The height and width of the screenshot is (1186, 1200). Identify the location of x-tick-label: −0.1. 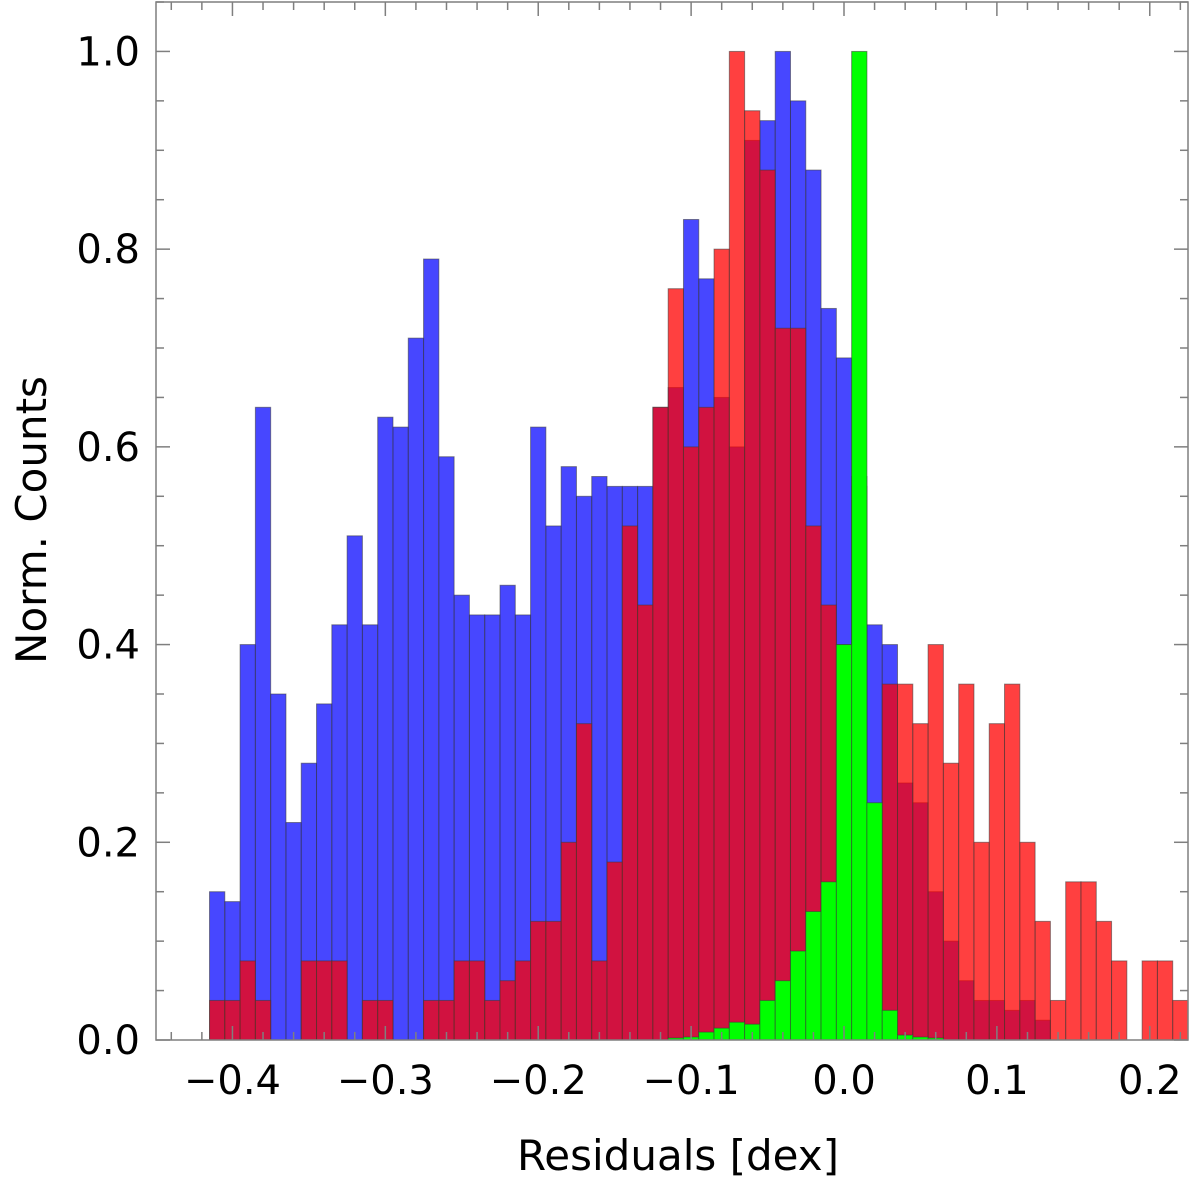
(691, 1081).